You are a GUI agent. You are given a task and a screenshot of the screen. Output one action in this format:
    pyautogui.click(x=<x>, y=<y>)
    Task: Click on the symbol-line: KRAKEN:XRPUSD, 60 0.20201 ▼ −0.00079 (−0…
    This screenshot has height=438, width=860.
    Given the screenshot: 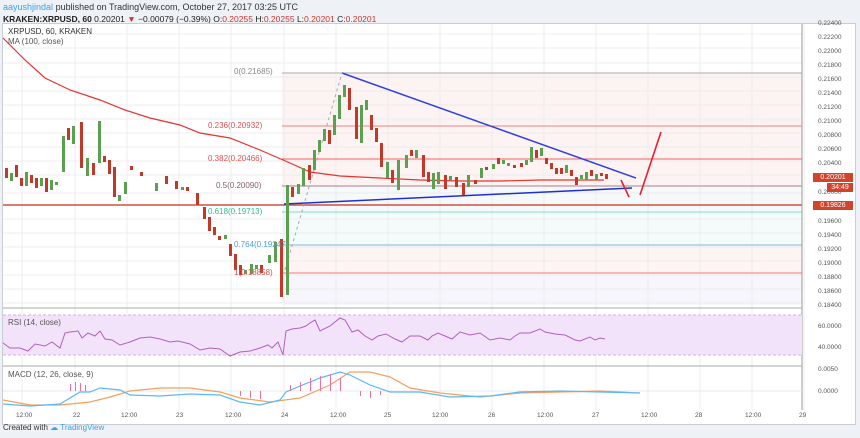 What is the action you would take?
    pyautogui.click(x=190, y=19)
    